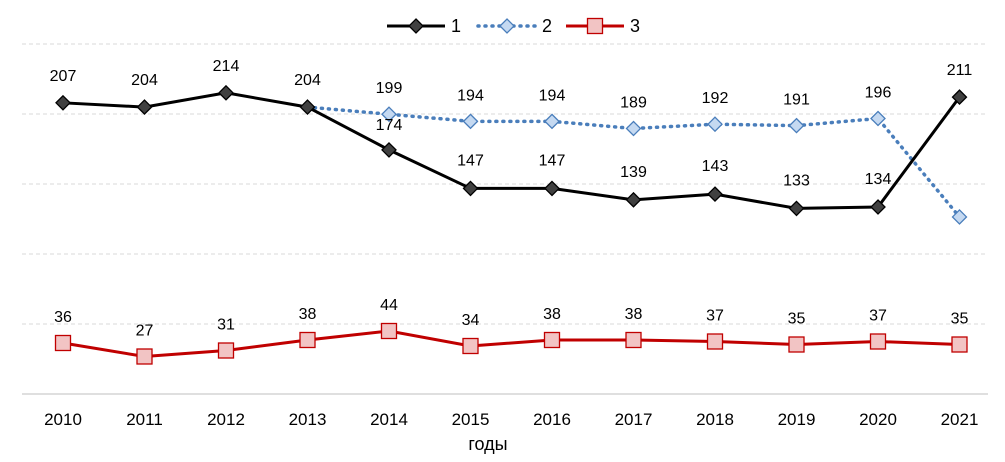 The image size is (1005, 462). I want to click on series-2-data-label: 192, so click(715, 98).